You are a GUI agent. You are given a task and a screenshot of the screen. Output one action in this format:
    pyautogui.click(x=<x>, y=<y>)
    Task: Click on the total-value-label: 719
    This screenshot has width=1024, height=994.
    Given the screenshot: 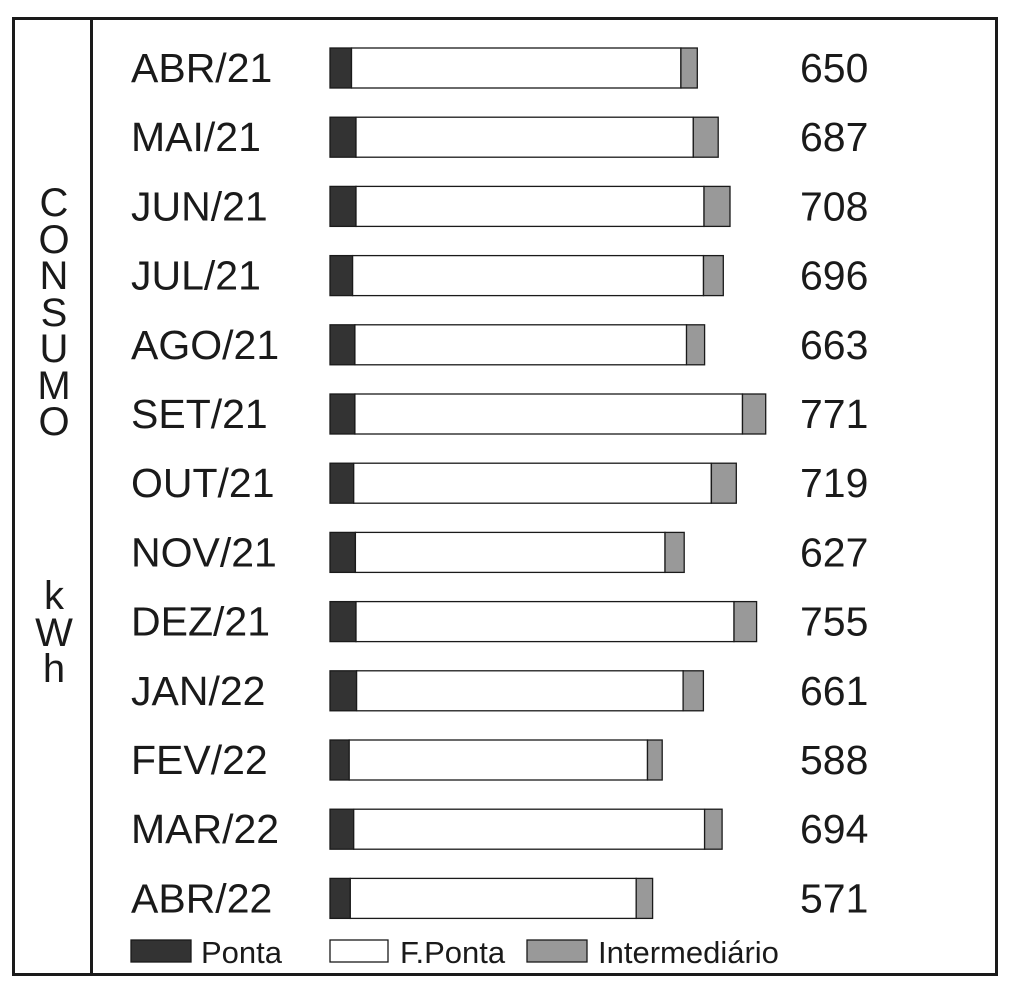 What is the action you would take?
    pyautogui.click(x=834, y=483)
    